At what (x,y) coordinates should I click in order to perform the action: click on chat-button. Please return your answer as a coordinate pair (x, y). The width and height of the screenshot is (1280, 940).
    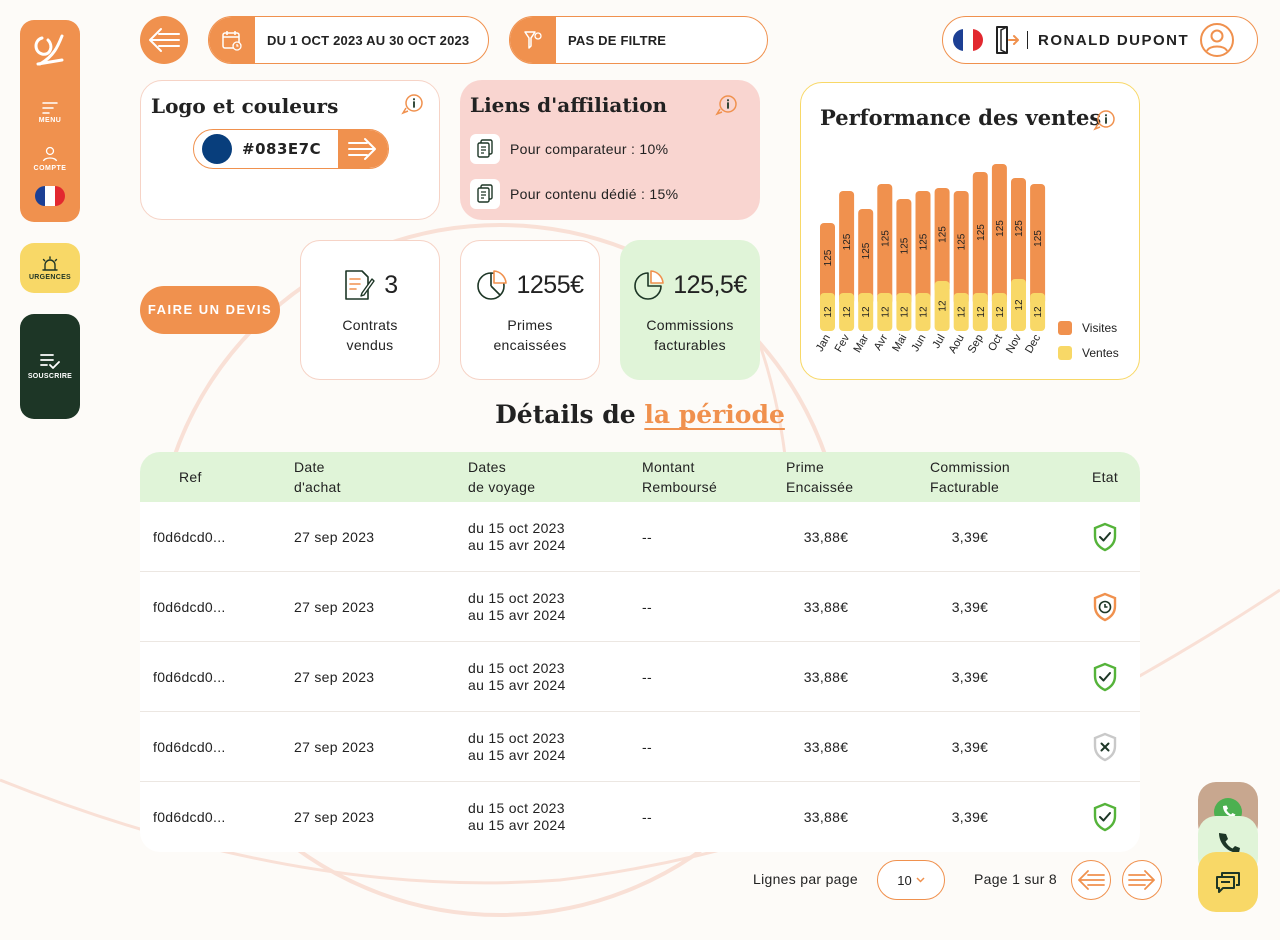
    Looking at the image, I should click on (1228, 882).